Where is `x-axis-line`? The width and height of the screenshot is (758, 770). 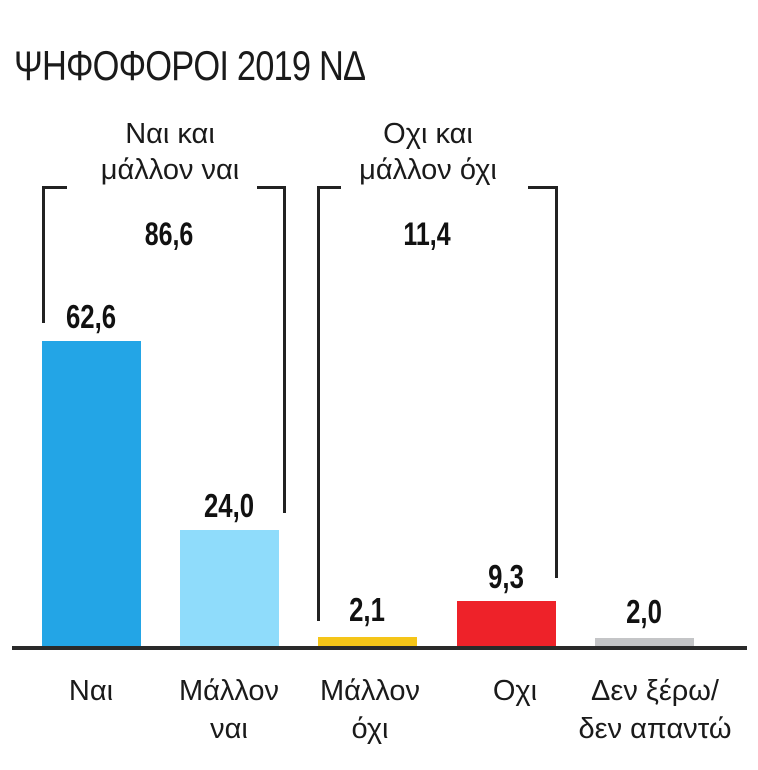 x-axis-line is located at coordinates (379, 648).